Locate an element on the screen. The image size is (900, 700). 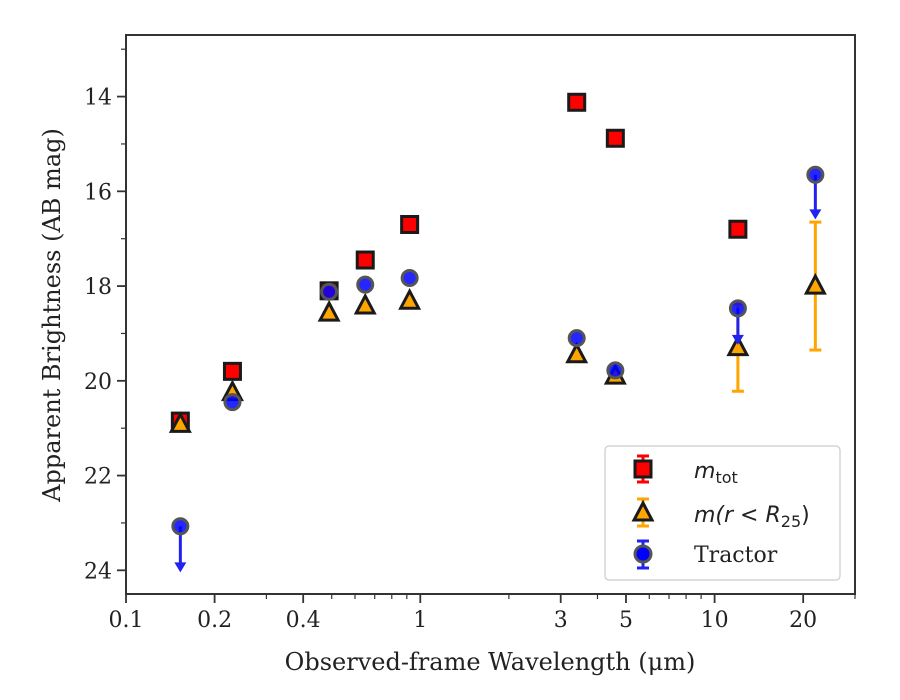
x-tick-label: 10 is located at coordinates (715, 620).